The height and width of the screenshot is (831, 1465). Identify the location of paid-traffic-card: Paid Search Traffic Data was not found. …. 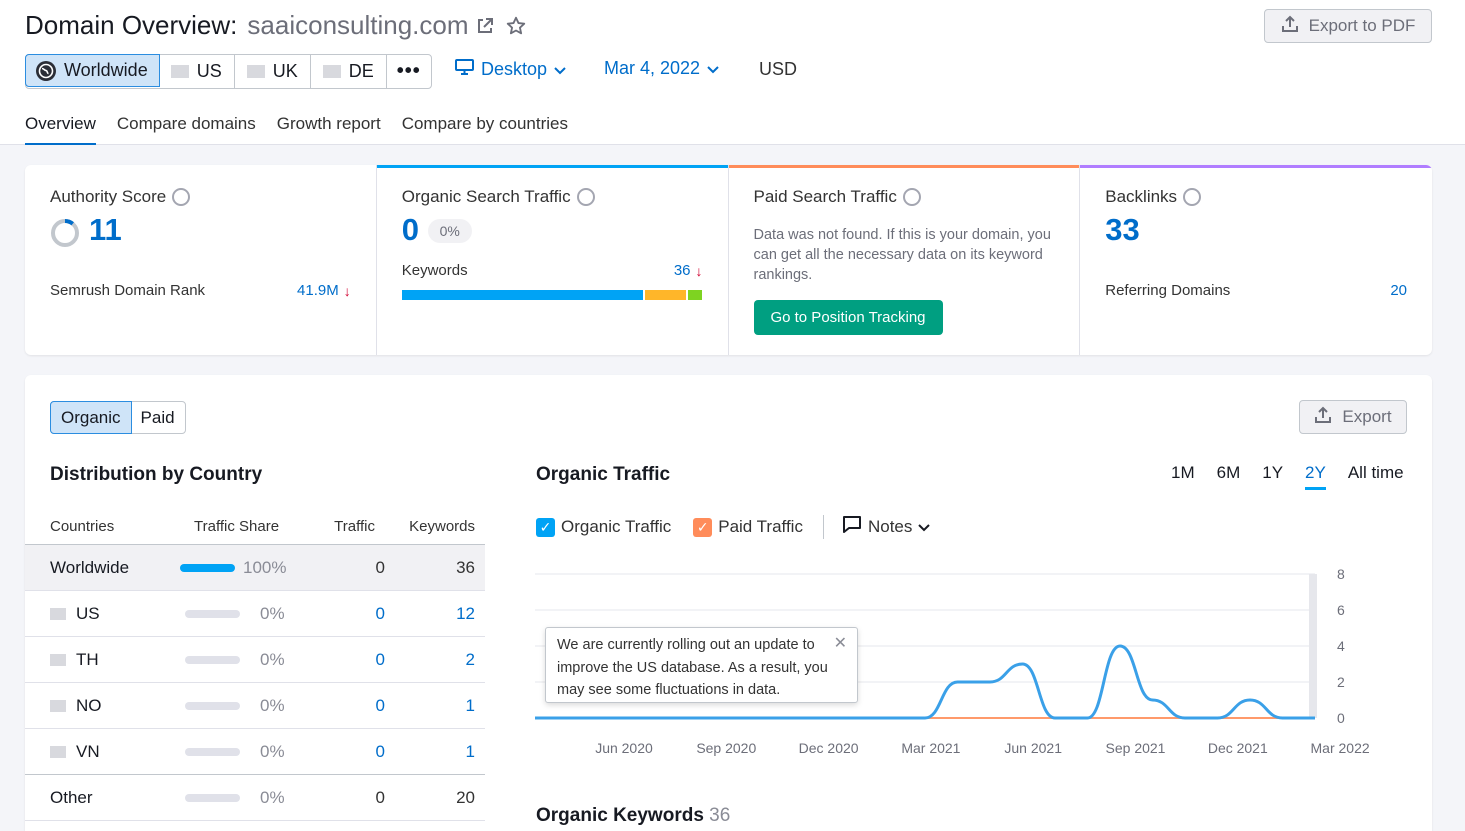
(904, 260).